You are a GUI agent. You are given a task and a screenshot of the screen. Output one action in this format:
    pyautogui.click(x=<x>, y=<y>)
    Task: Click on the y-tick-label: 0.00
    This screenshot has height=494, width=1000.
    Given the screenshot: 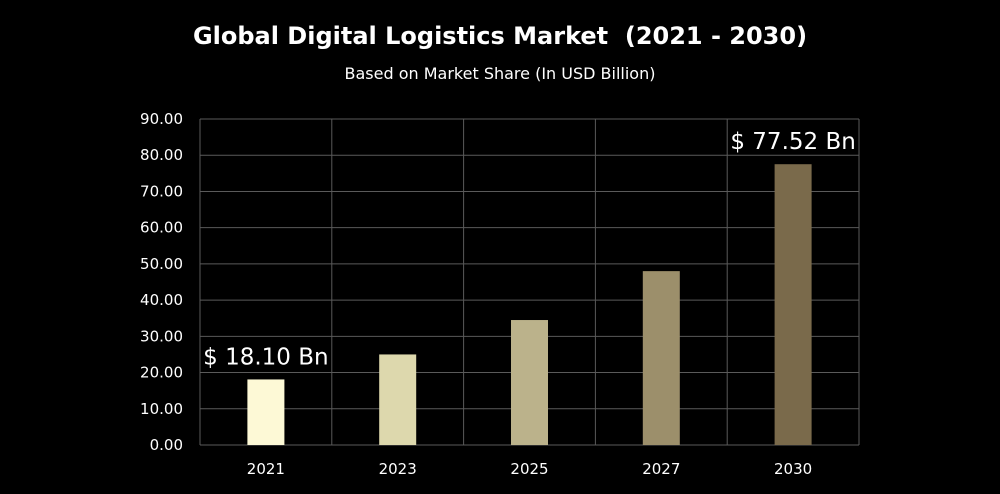 What is the action you would take?
    pyautogui.click(x=166, y=445)
    